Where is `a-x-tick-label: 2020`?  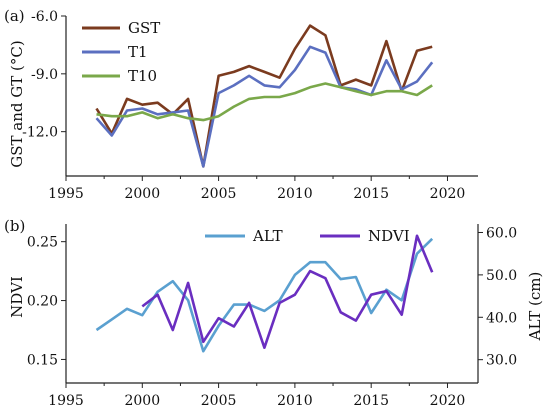
a-x-tick-label: 2020 is located at coordinates (448, 194).